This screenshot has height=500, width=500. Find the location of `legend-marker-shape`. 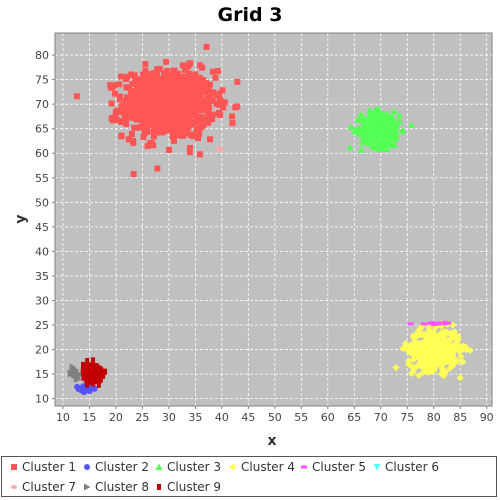

legend-marker-shape is located at coordinates (159, 466).